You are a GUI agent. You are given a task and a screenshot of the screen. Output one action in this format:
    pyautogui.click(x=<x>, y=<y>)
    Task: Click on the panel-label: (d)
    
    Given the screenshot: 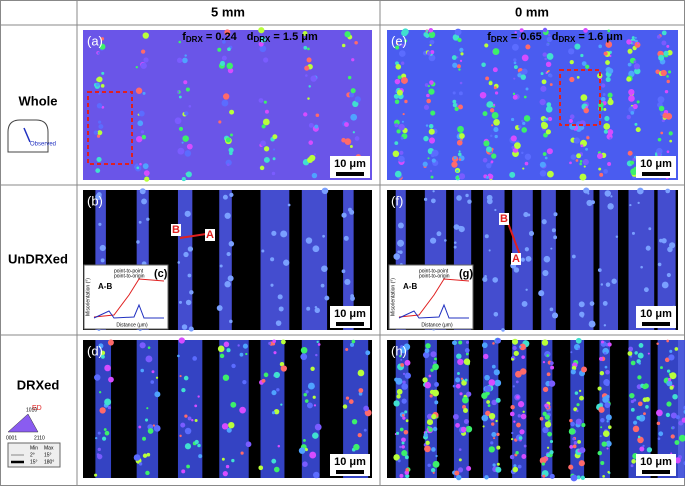 What is the action you would take?
    pyautogui.click(x=95, y=350)
    